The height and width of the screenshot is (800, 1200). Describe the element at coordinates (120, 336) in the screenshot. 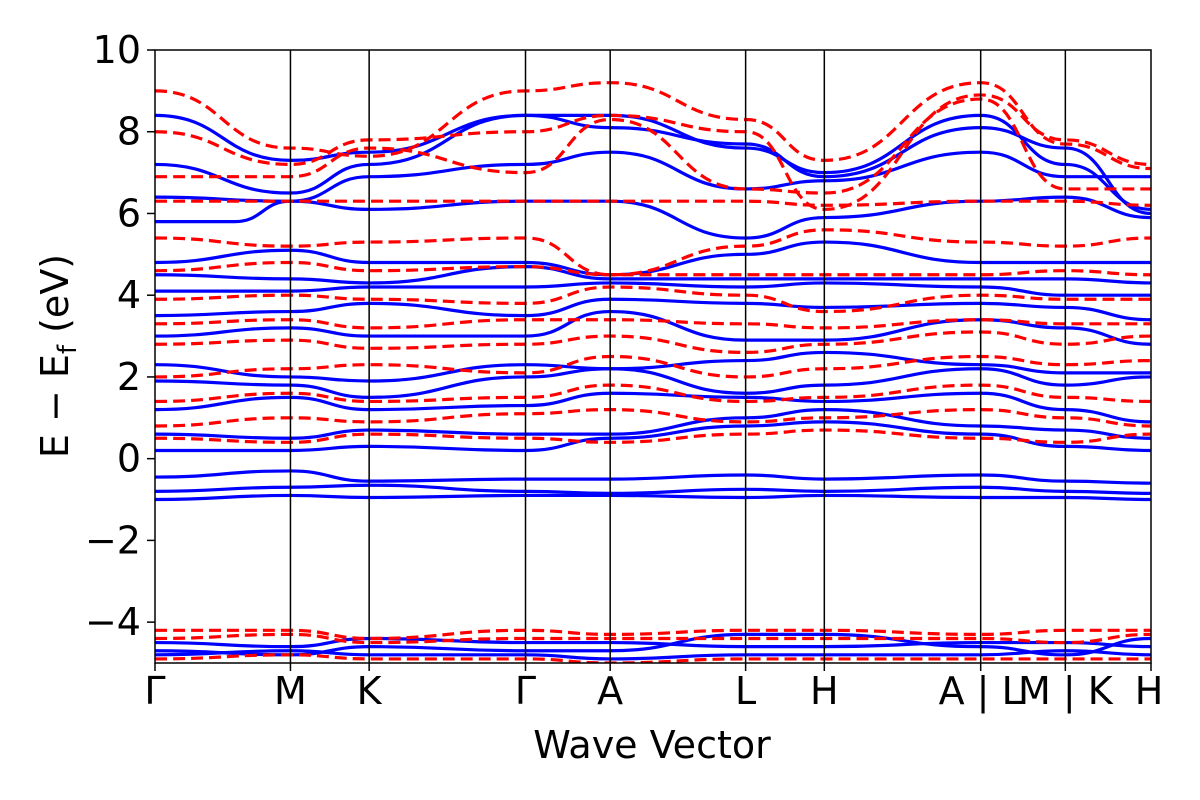

I see `y-axis-ticks: −4 −2 0 2 4 6 8 10` at that location.